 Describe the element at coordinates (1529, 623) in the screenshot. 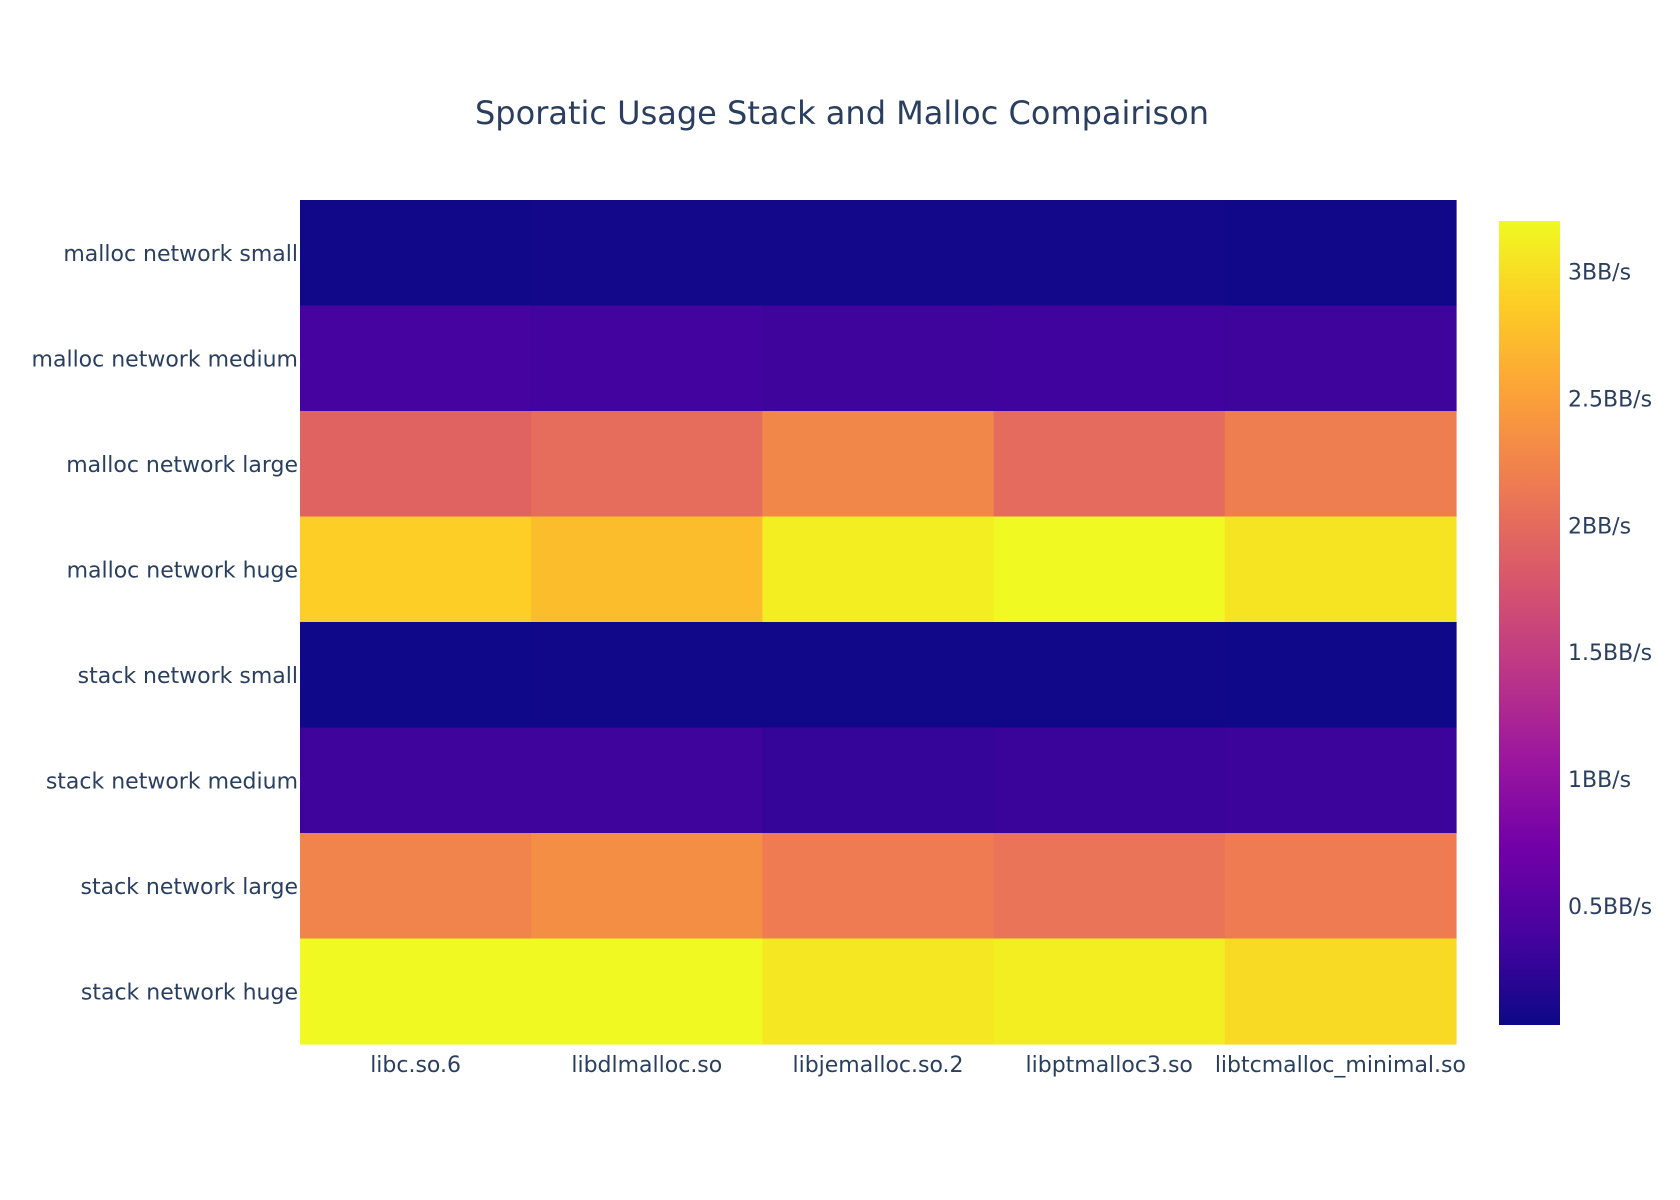

I see `colorbar` at that location.